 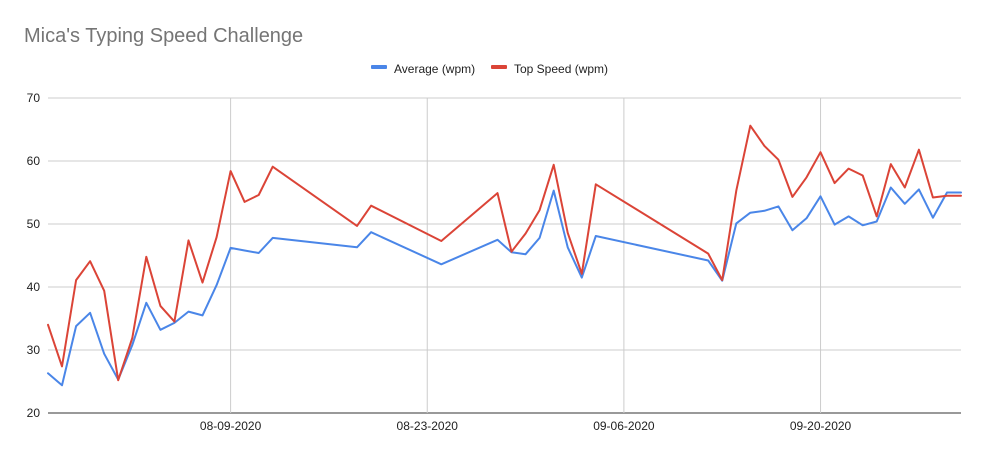 What do you see at coordinates (428, 426) in the screenshot?
I see `x-tick-label: 08-23-2020` at bounding box center [428, 426].